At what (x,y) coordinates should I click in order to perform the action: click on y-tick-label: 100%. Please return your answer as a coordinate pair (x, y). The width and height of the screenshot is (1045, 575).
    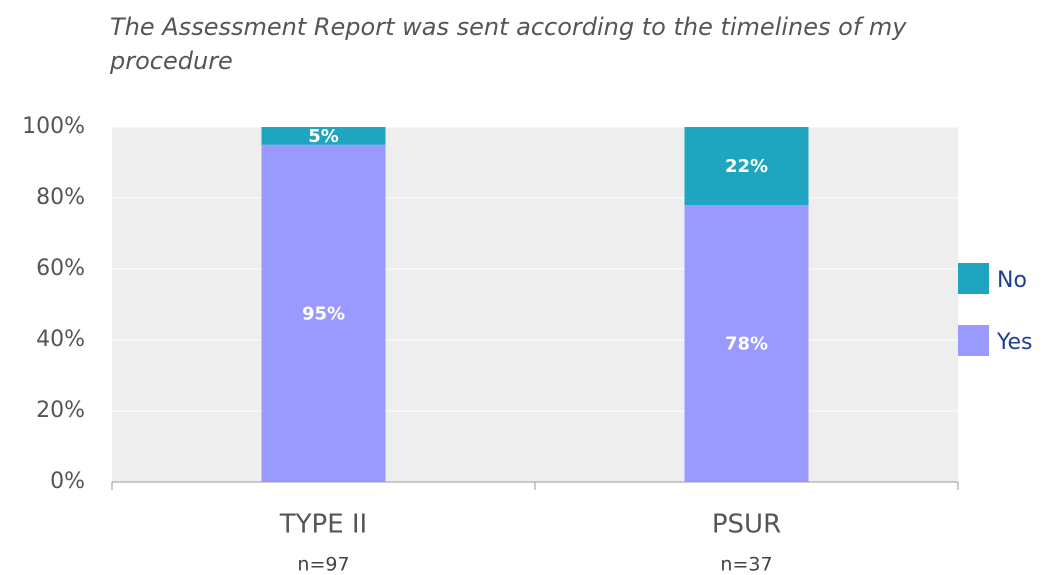
    Looking at the image, I should click on (53, 126).